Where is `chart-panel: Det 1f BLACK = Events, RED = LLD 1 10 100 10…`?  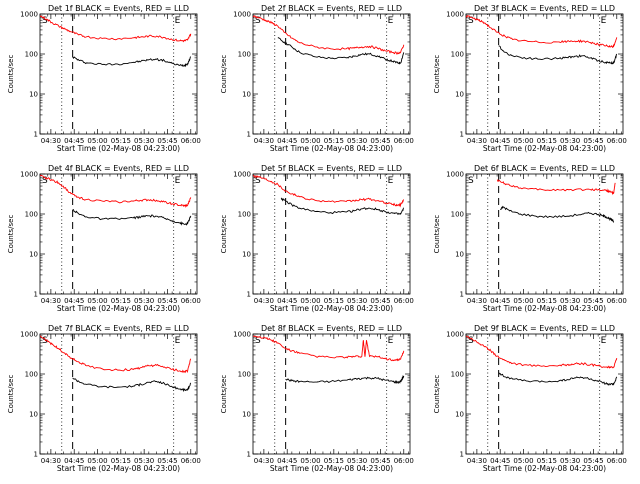 chart-panel: Det 1f BLACK = Events, RED = LLD 1 10 100 10… is located at coordinates (104, 78).